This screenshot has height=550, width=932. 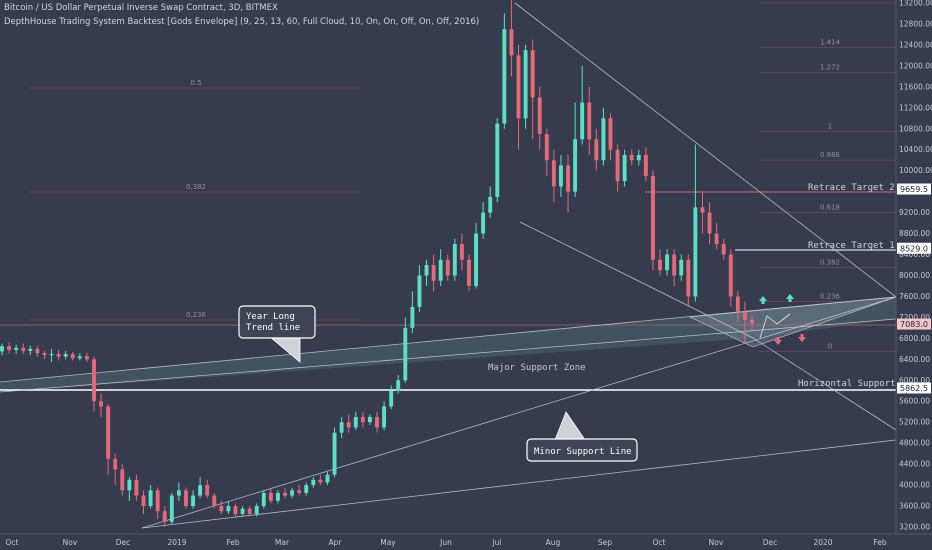 What do you see at coordinates (914, 254) in the screenshot?
I see `price-tick-label: 8400.00` at bounding box center [914, 254].